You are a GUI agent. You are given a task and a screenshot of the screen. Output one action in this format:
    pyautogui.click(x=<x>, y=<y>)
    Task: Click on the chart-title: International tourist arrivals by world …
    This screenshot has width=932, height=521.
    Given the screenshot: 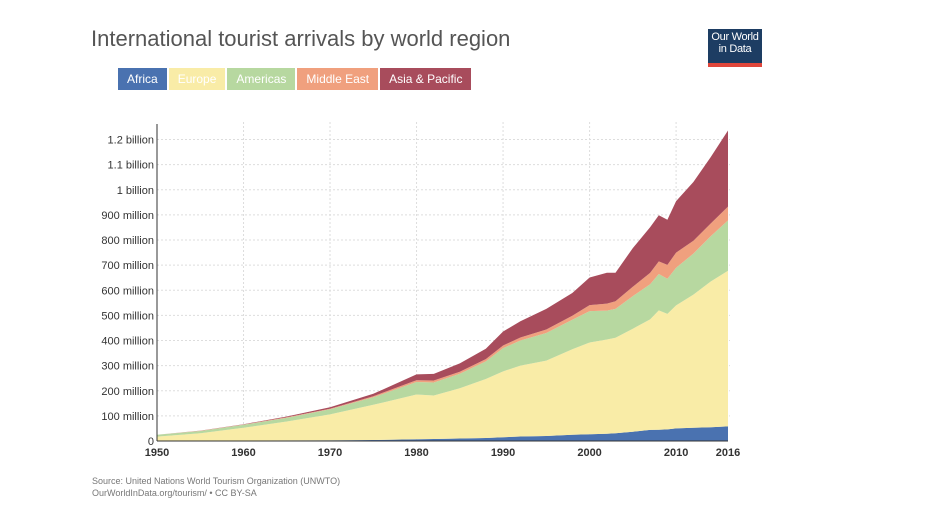 What is the action you would take?
    pyautogui.click(x=301, y=38)
    